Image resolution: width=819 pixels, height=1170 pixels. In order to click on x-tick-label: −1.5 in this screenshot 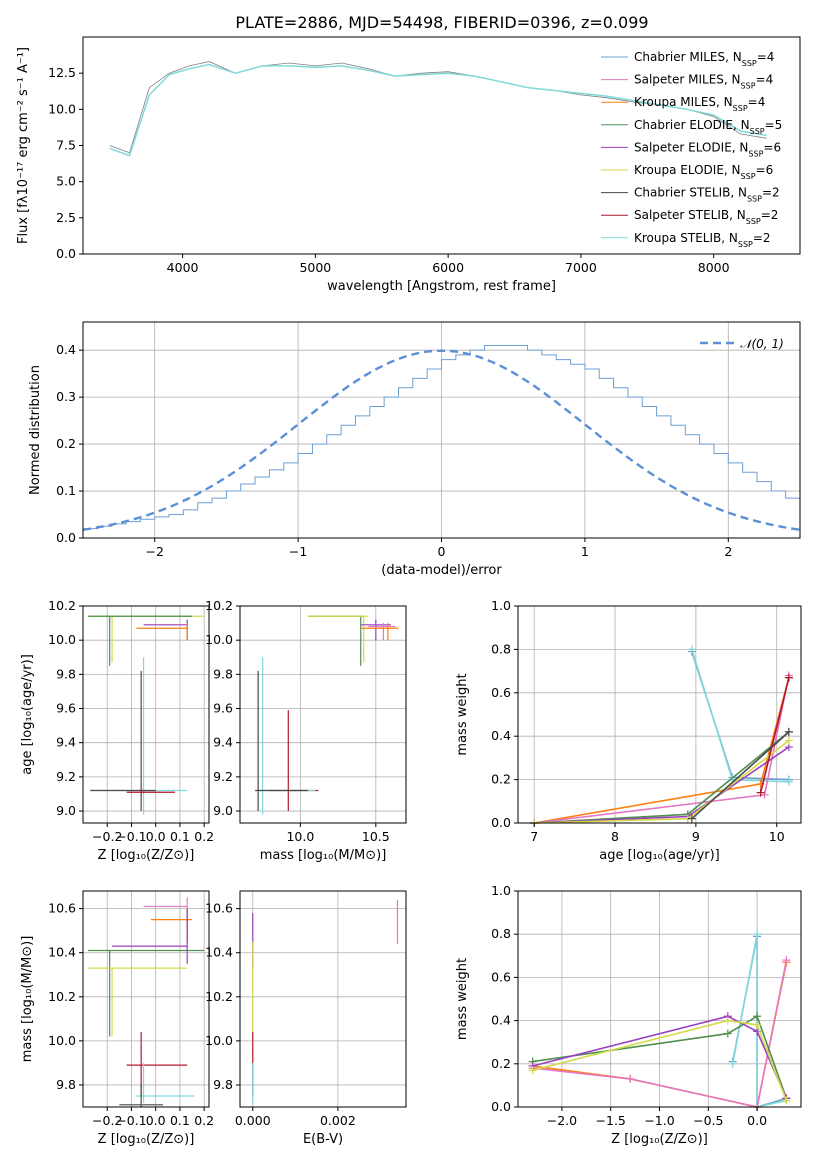, I will do `click(611, 1120)`.